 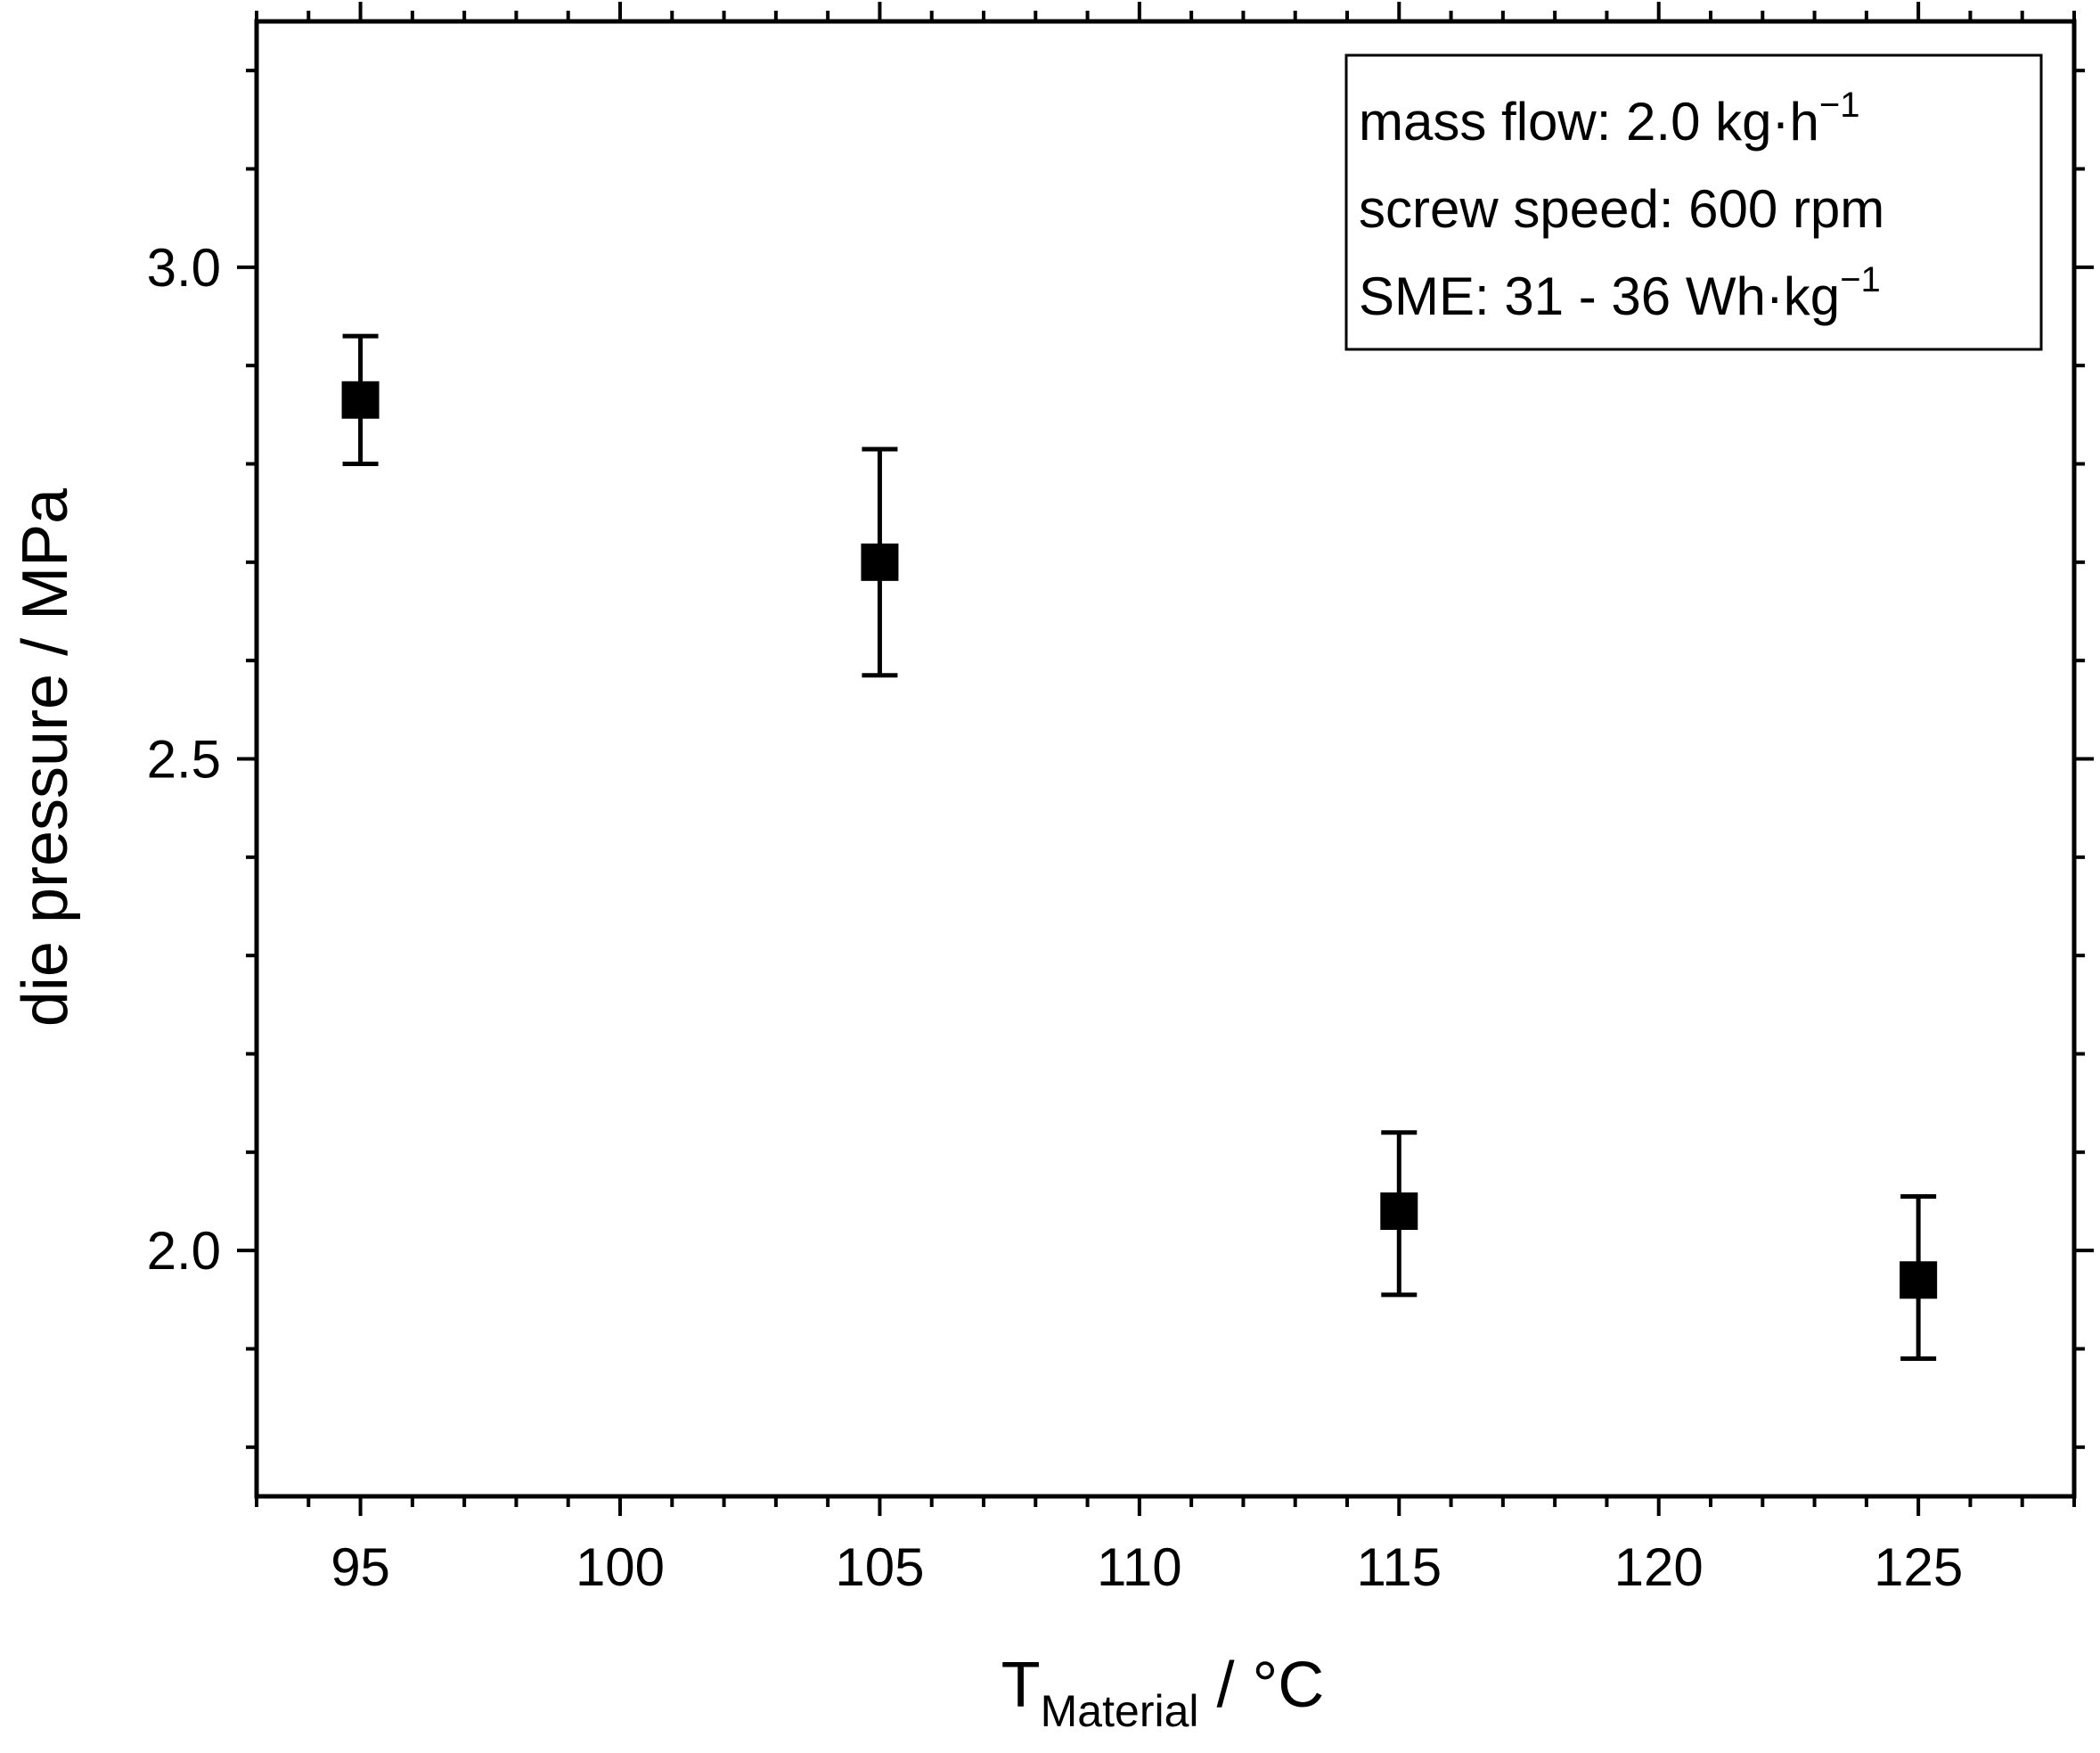 What do you see at coordinates (1622, 209) in the screenshot?
I see `annotation-line-screw-speed: screw speed: 600 rpm` at bounding box center [1622, 209].